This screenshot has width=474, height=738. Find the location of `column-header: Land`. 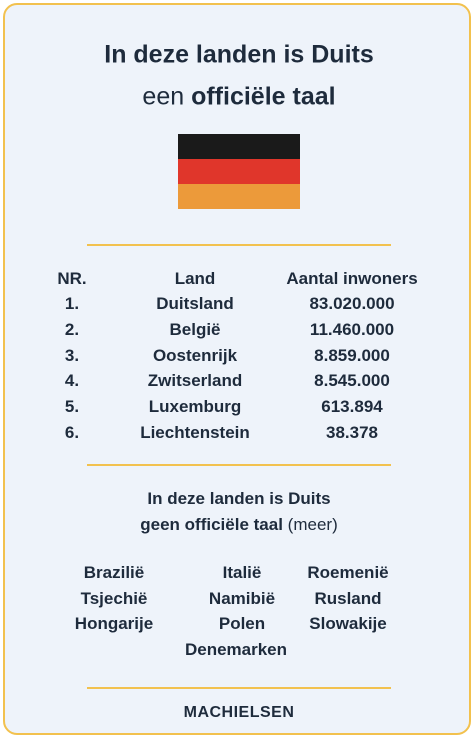

column-header: Land is located at coordinates (195, 278).